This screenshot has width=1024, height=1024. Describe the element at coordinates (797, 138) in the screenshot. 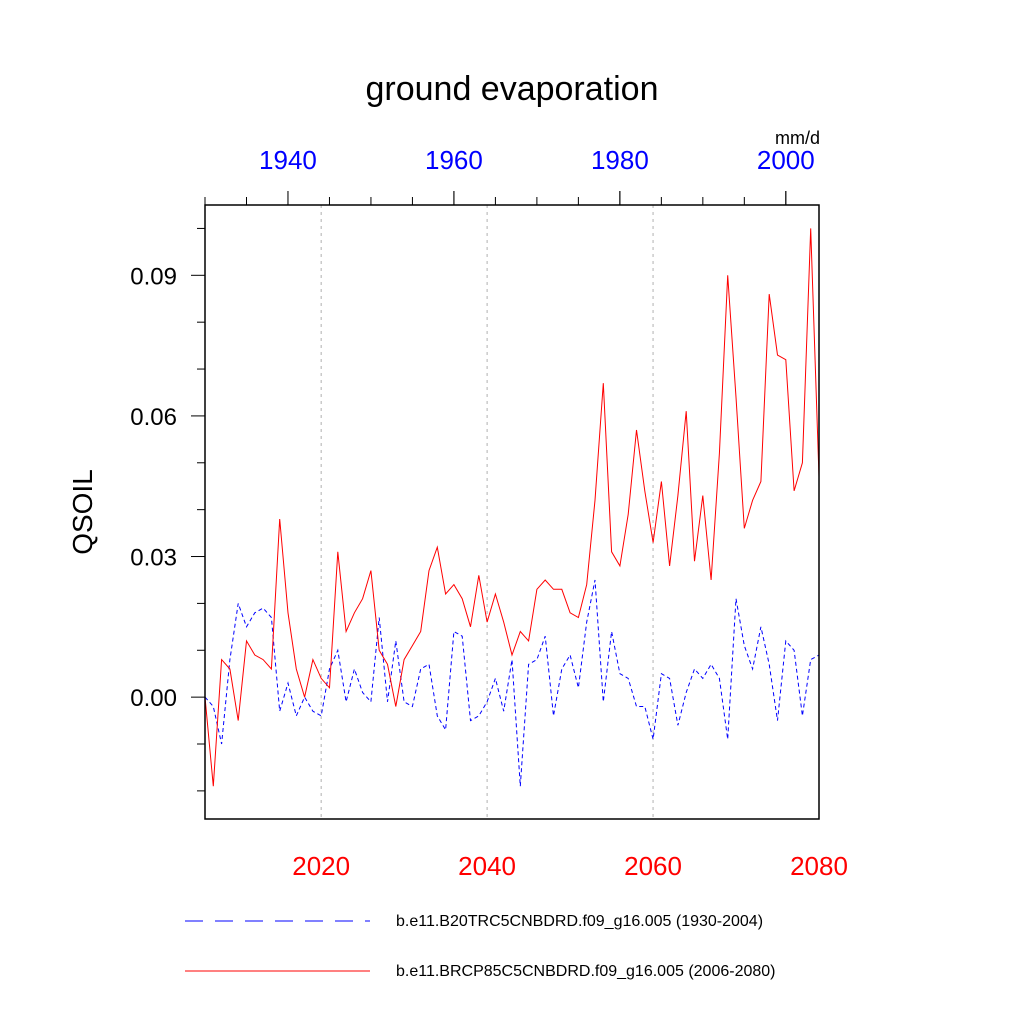

I see `units-label: mm/d` at that location.